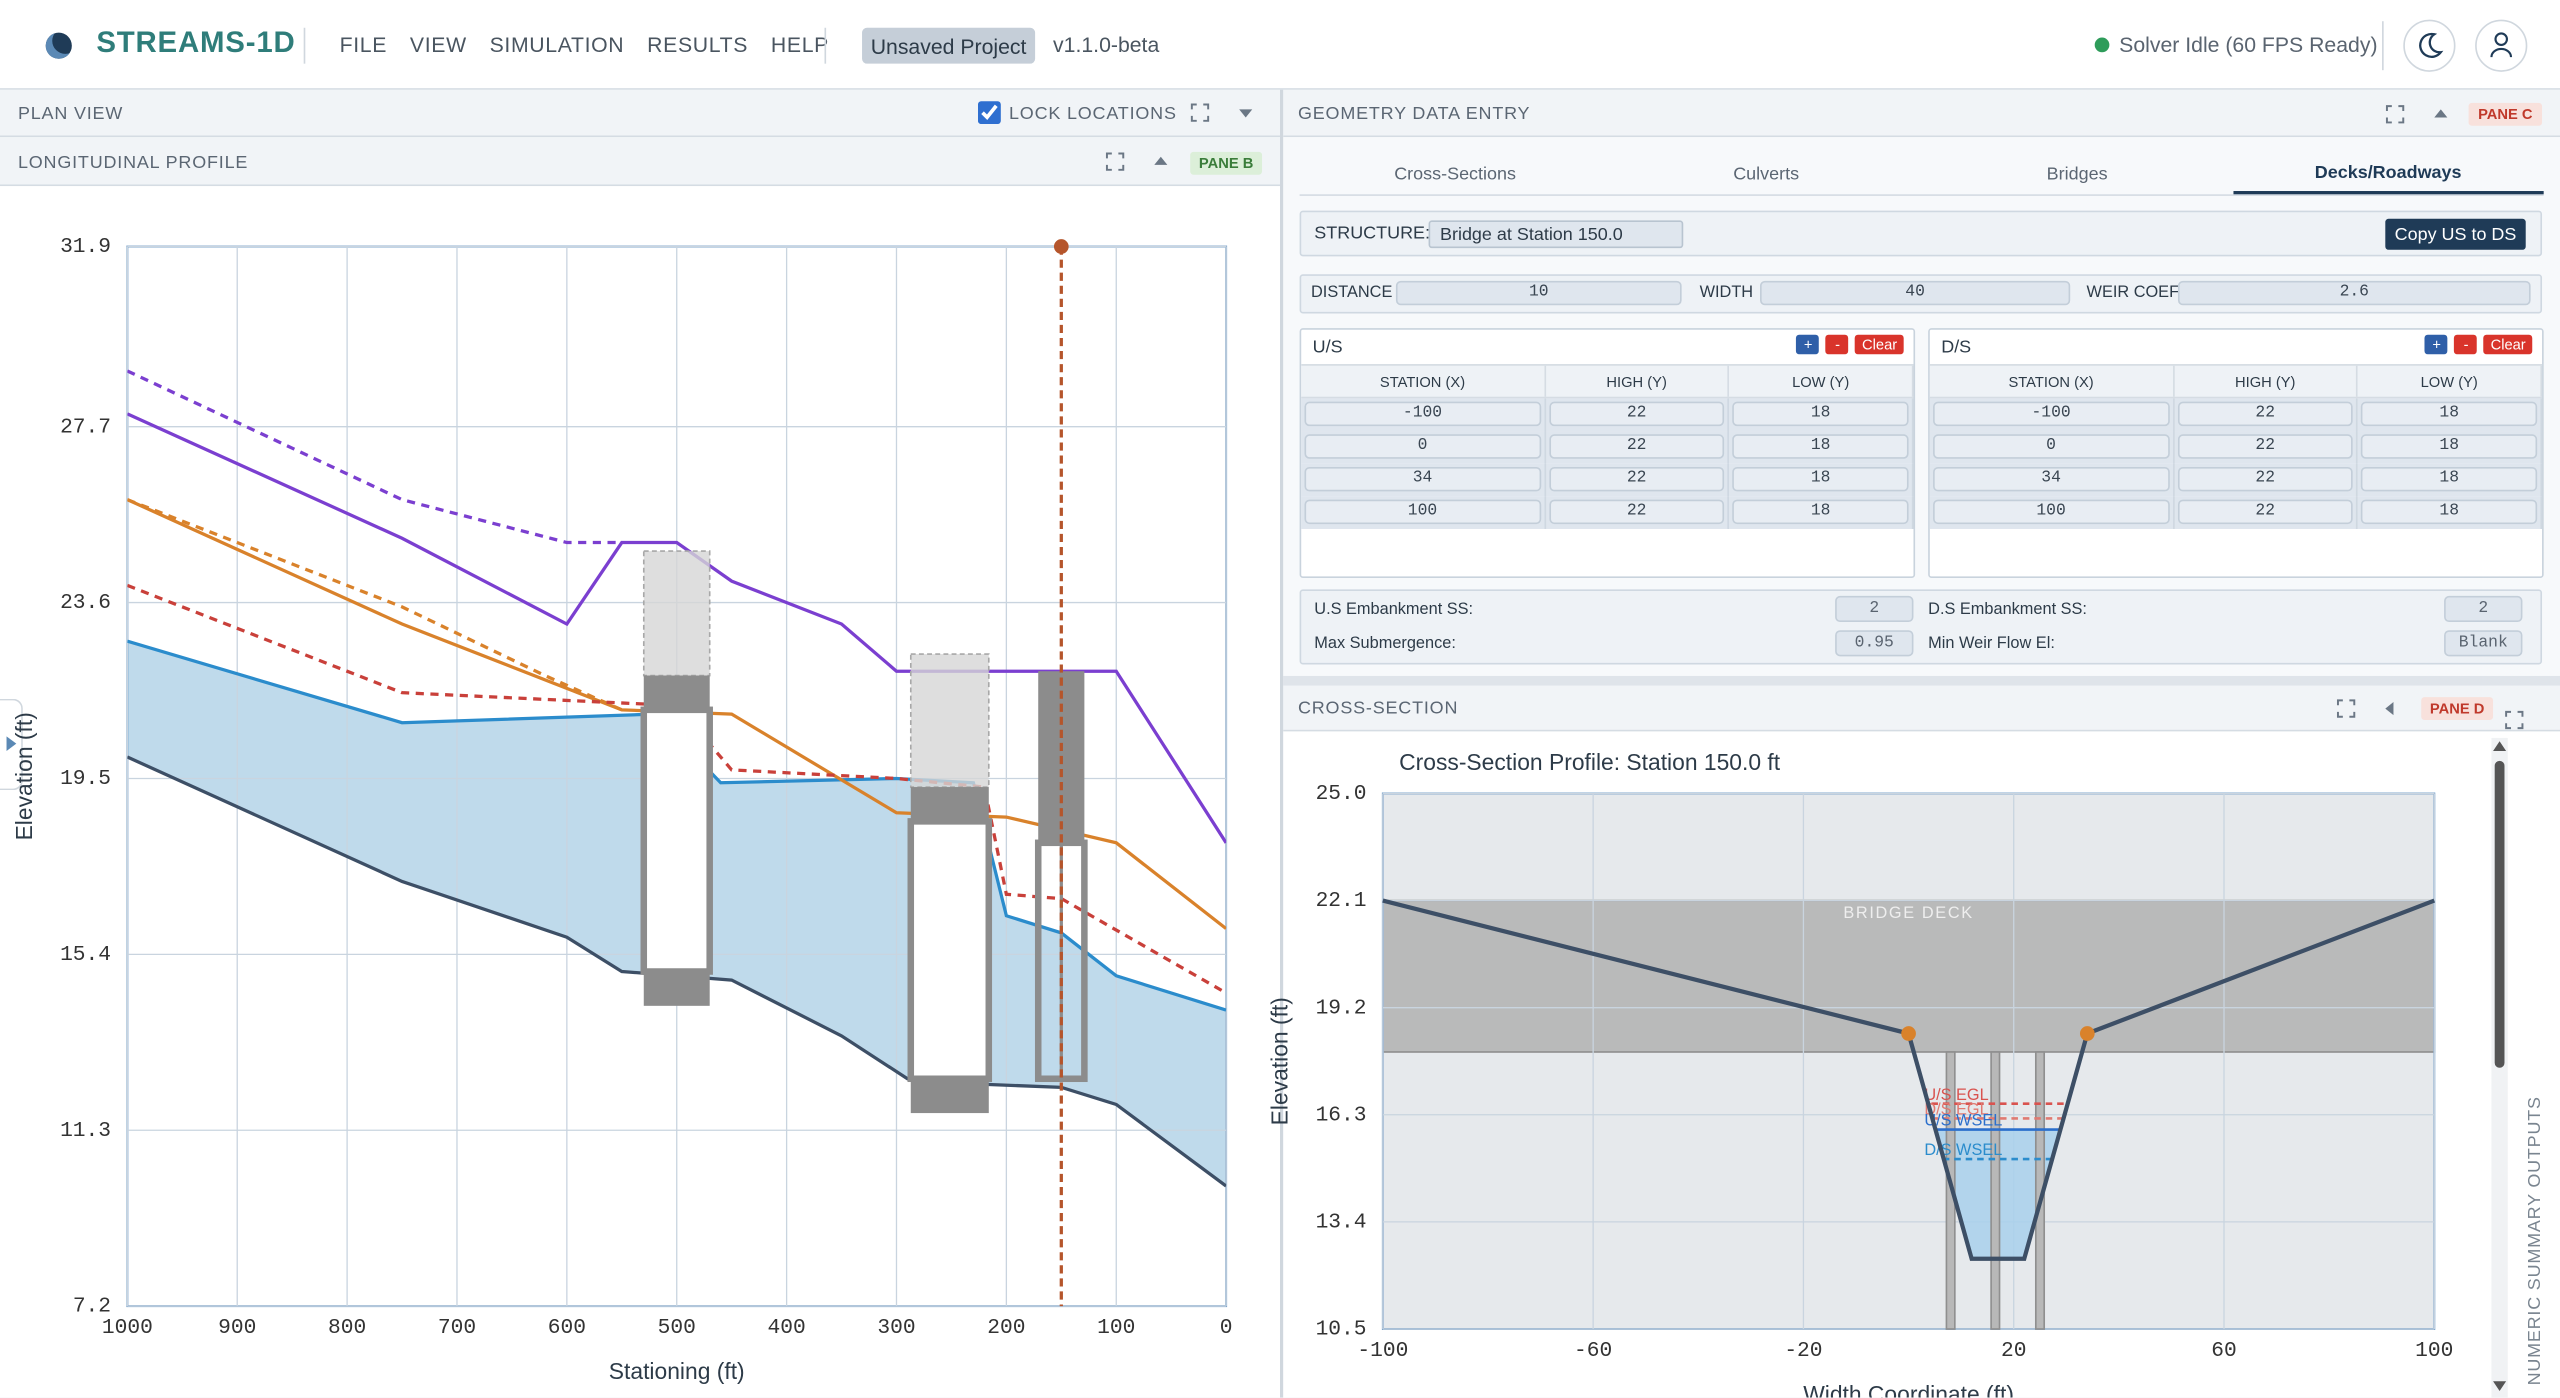 The width and height of the screenshot is (2560, 1398). What do you see at coordinates (640, 113) in the screenshot?
I see `plan-view-bar` at bounding box center [640, 113].